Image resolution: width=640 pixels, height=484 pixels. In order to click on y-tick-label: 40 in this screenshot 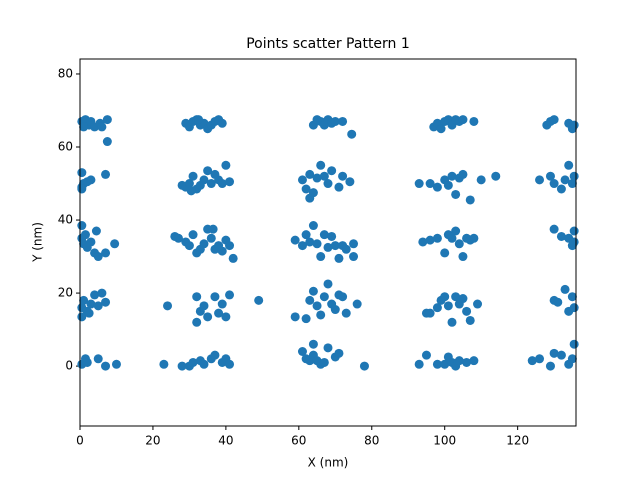, I will do `click(65, 220)`.